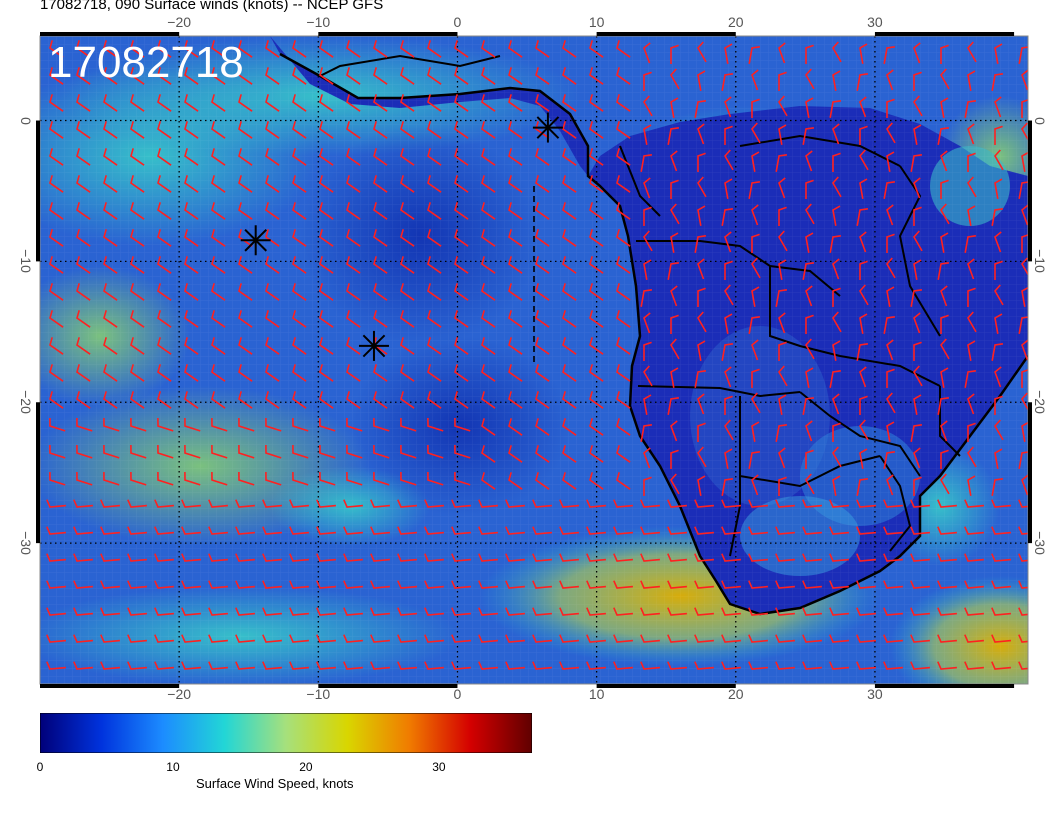 This screenshot has height=816, width=1056. Describe the element at coordinates (1040, 543) in the screenshot. I see `y-tick-right: −30` at that location.